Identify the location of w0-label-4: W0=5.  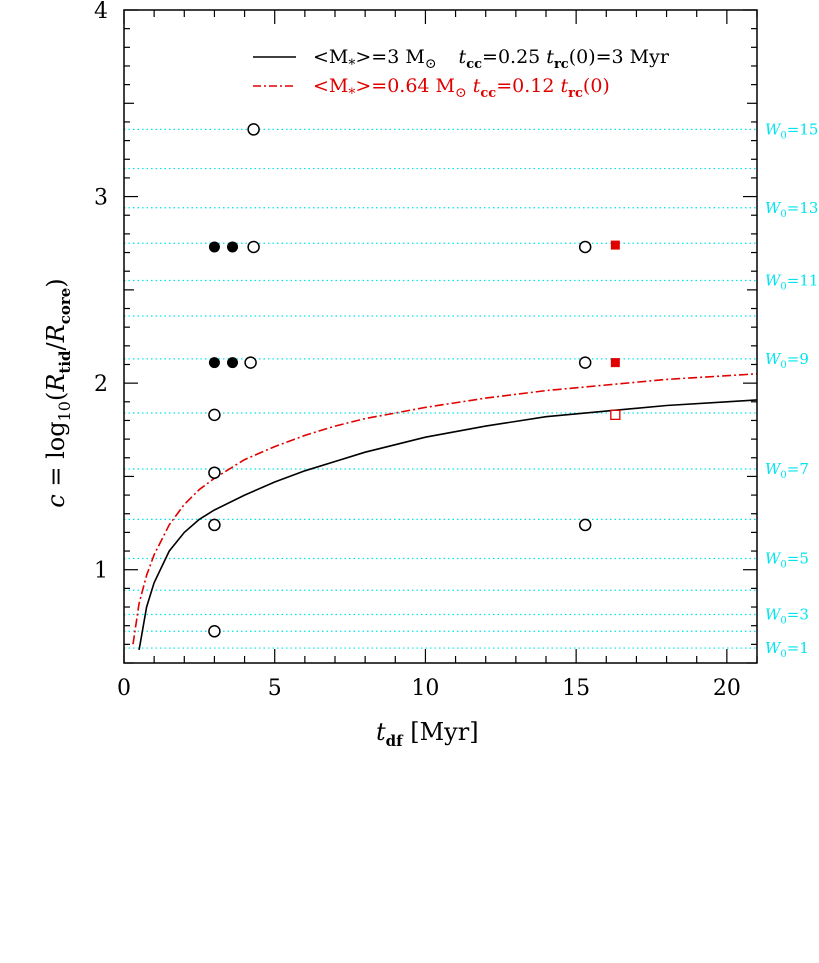
(787, 560).